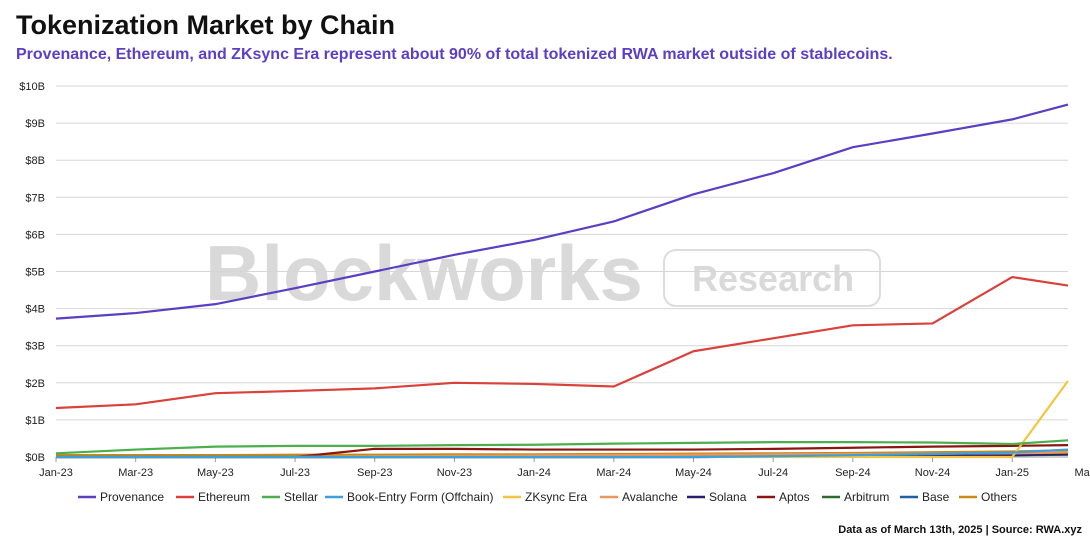  What do you see at coordinates (301, 497) in the screenshot?
I see `legend-label: Stellar` at bounding box center [301, 497].